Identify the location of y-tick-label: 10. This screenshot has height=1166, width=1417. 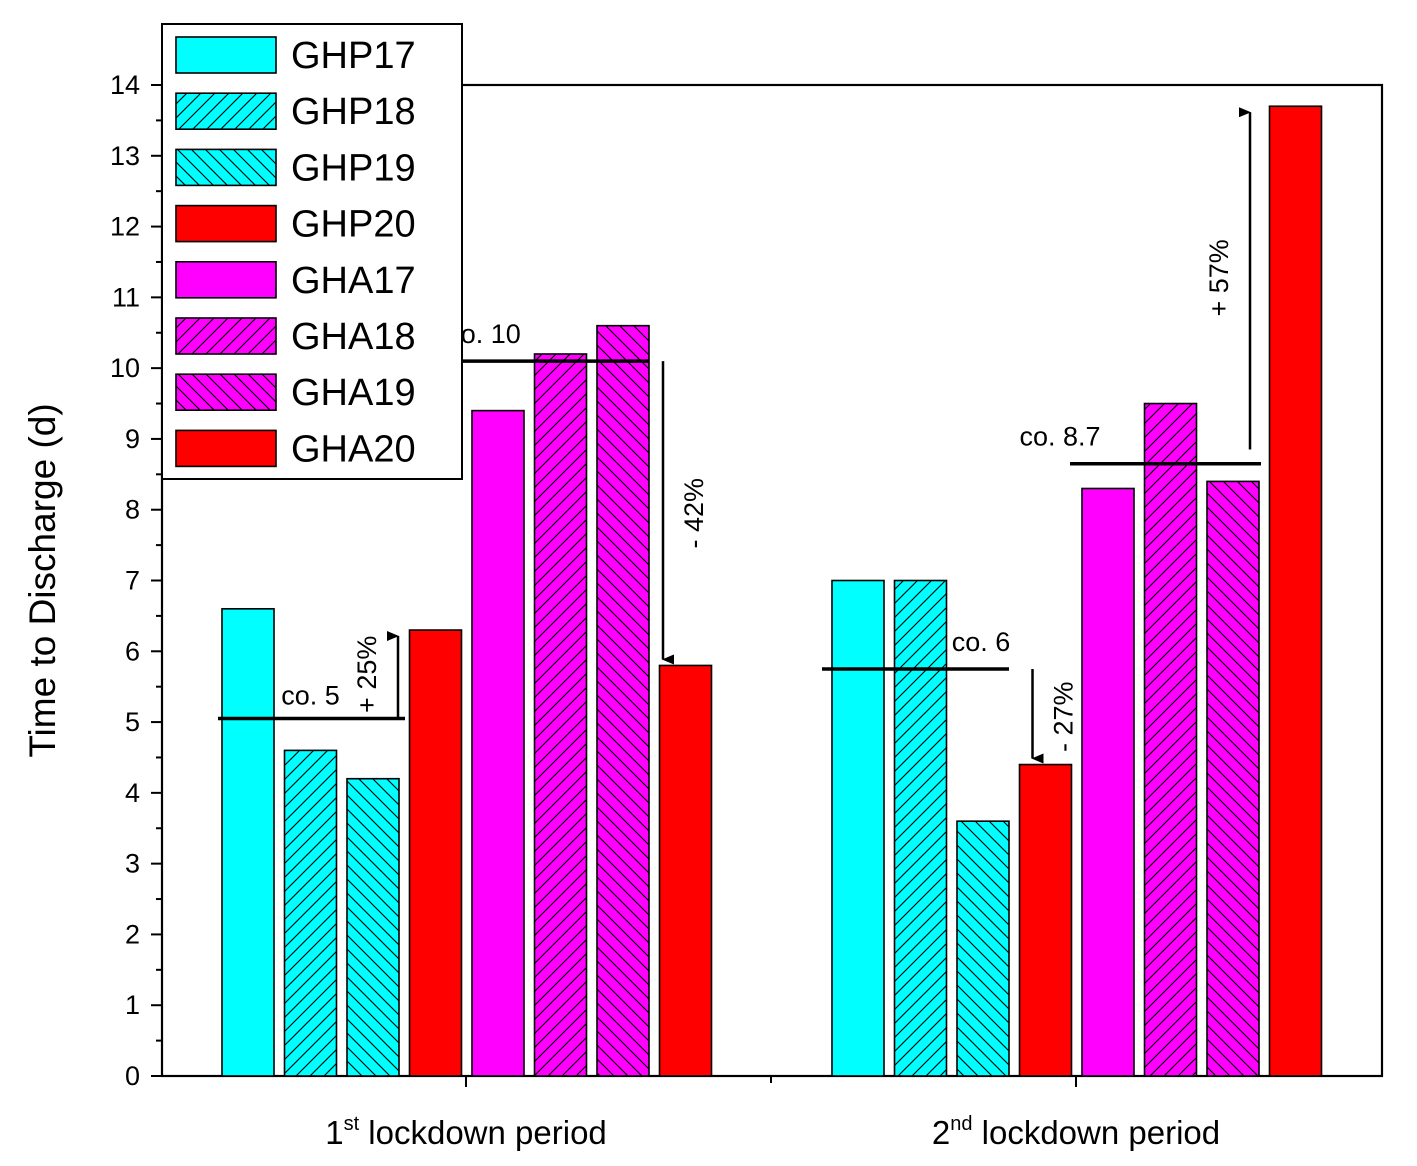
(125, 368).